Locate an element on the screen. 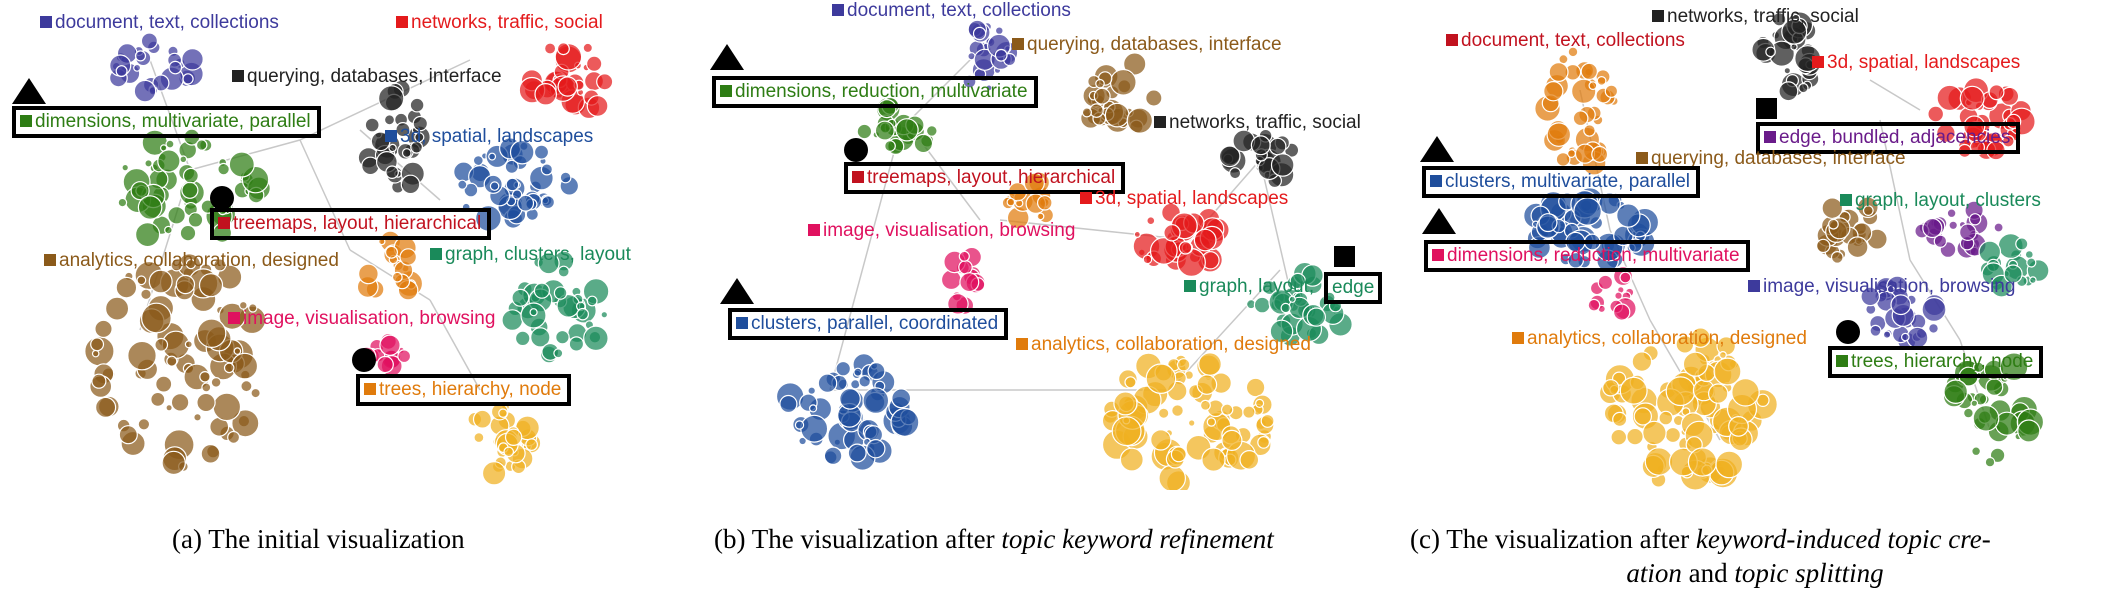  topic-label-highlighted: clusters, multivariate, parallel is located at coordinates (1561, 182).